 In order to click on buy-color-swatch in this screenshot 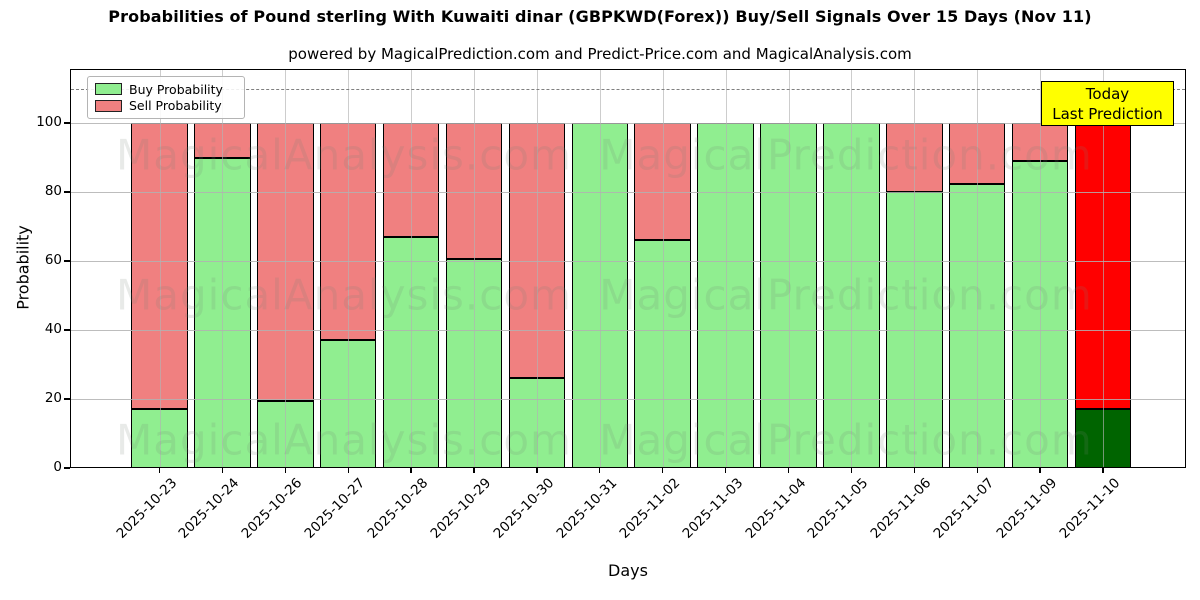, I will do `click(108, 89)`.